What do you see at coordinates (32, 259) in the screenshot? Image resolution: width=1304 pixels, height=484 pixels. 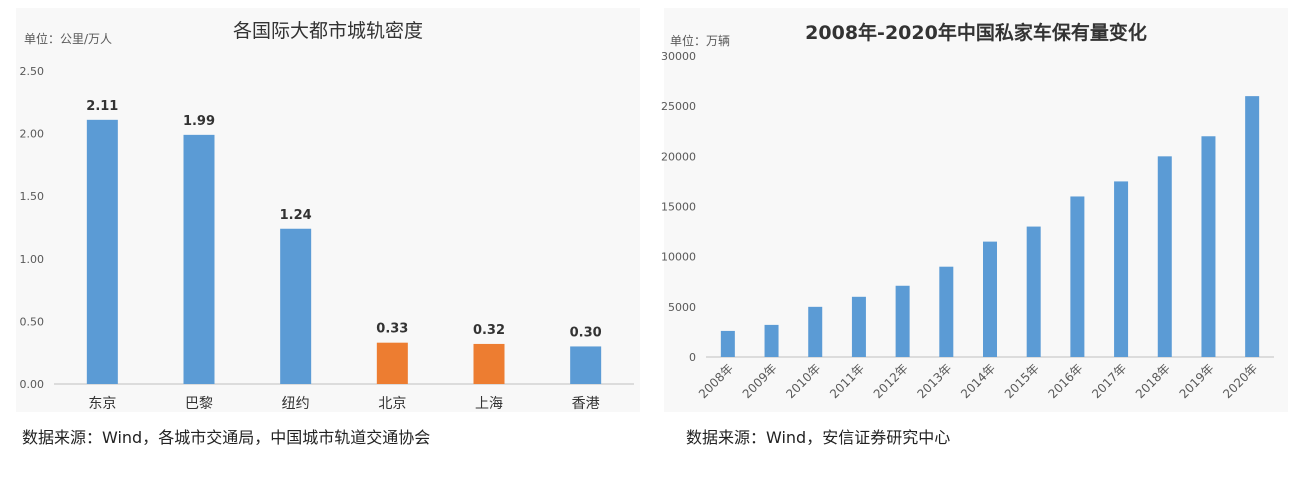 I see `left-y-tick-label: 1.00` at bounding box center [32, 259].